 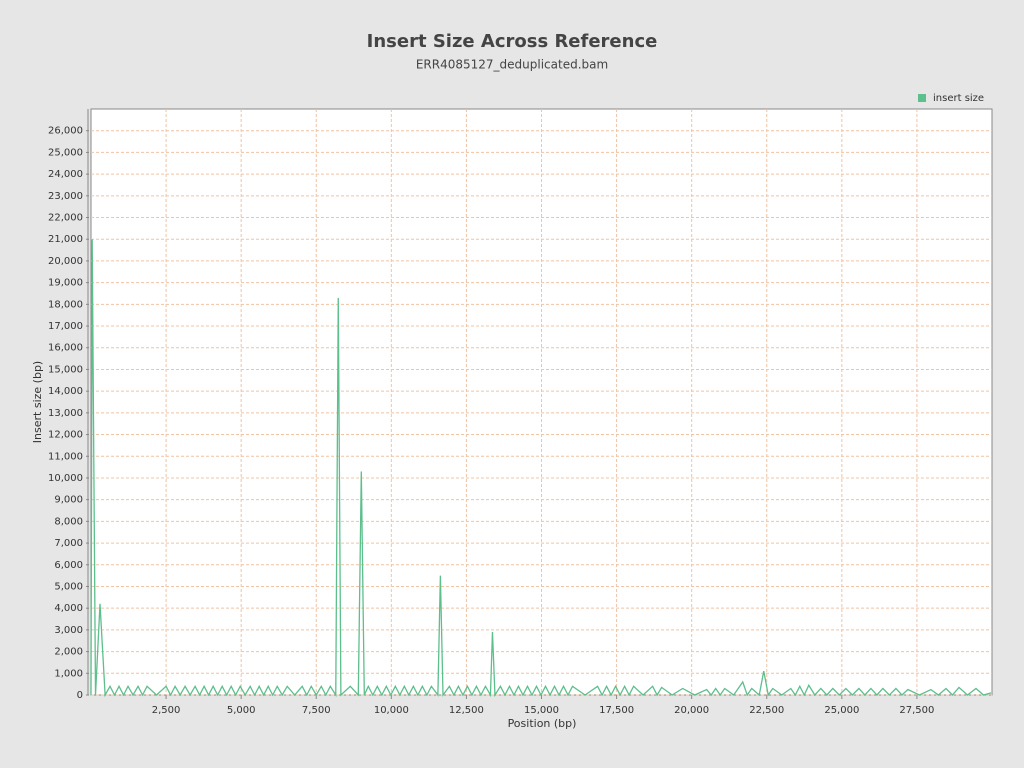 What do you see at coordinates (541, 710) in the screenshot?
I see `x-tick-label: 15,000` at bounding box center [541, 710].